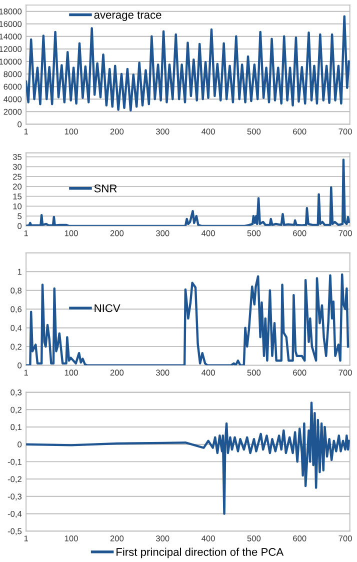 This screenshot has width=357, height=562. What do you see at coordinates (15, 514) in the screenshot?
I see `y-tick-label: -0,4` at bounding box center [15, 514].